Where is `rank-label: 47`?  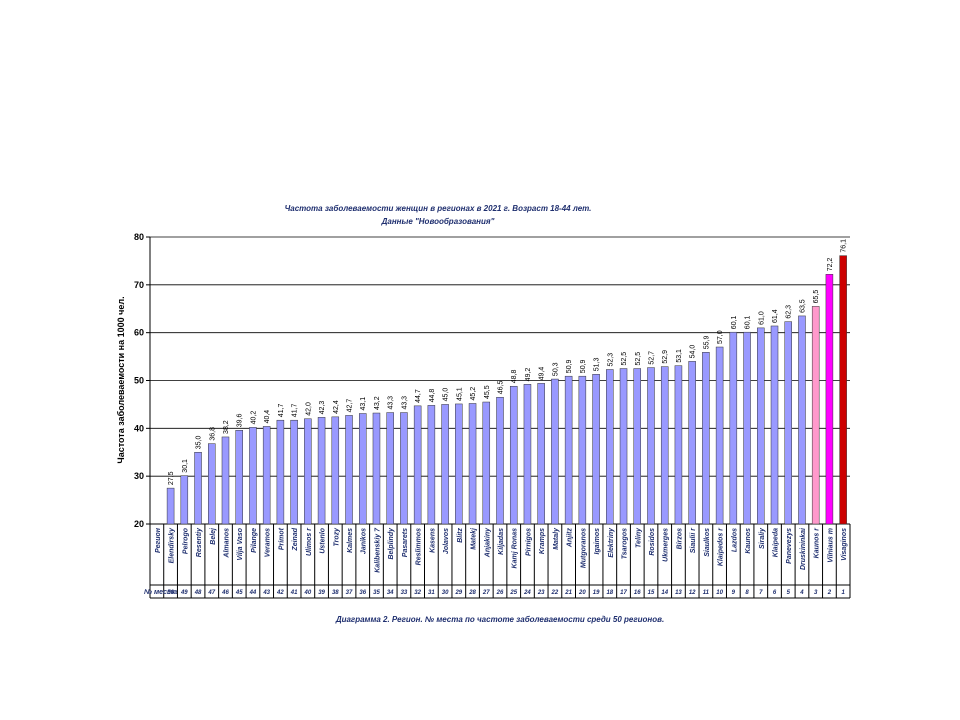 rank-label: 47 is located at coordinates (211, 593).